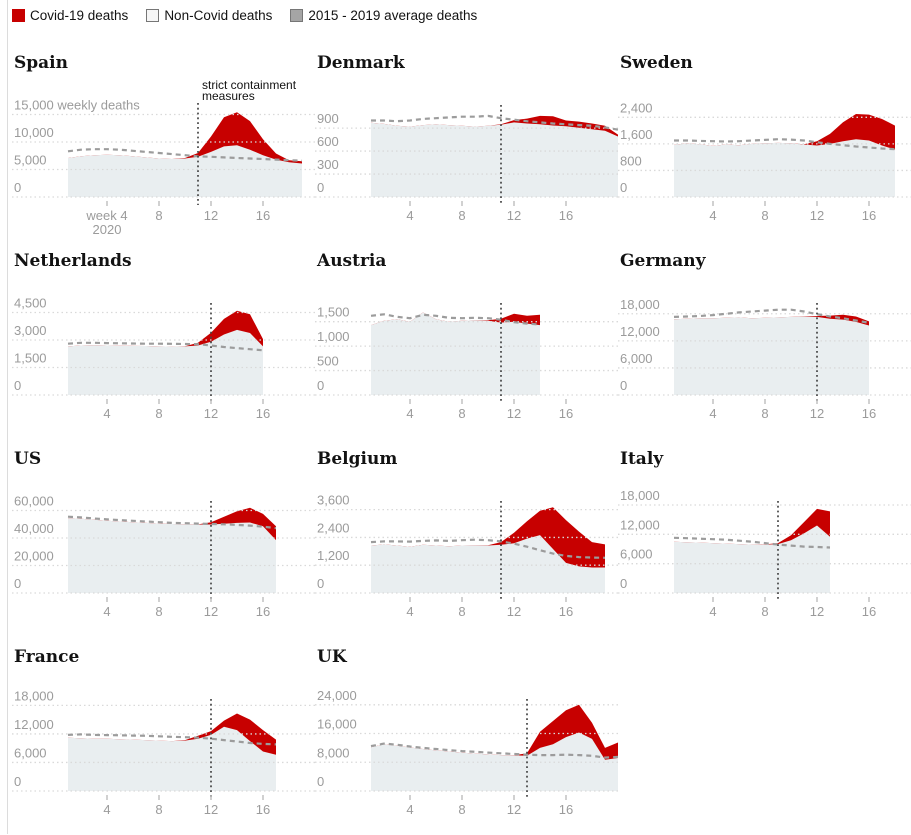  I want to click on y-axis-label: 60,000, so click(34, 501).